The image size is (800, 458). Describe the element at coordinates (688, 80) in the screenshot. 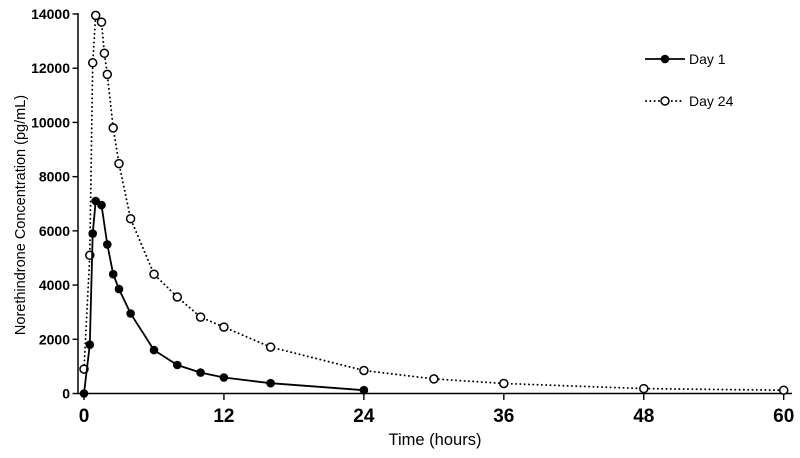

I see `legend: Day 1 Day 24` at that location.